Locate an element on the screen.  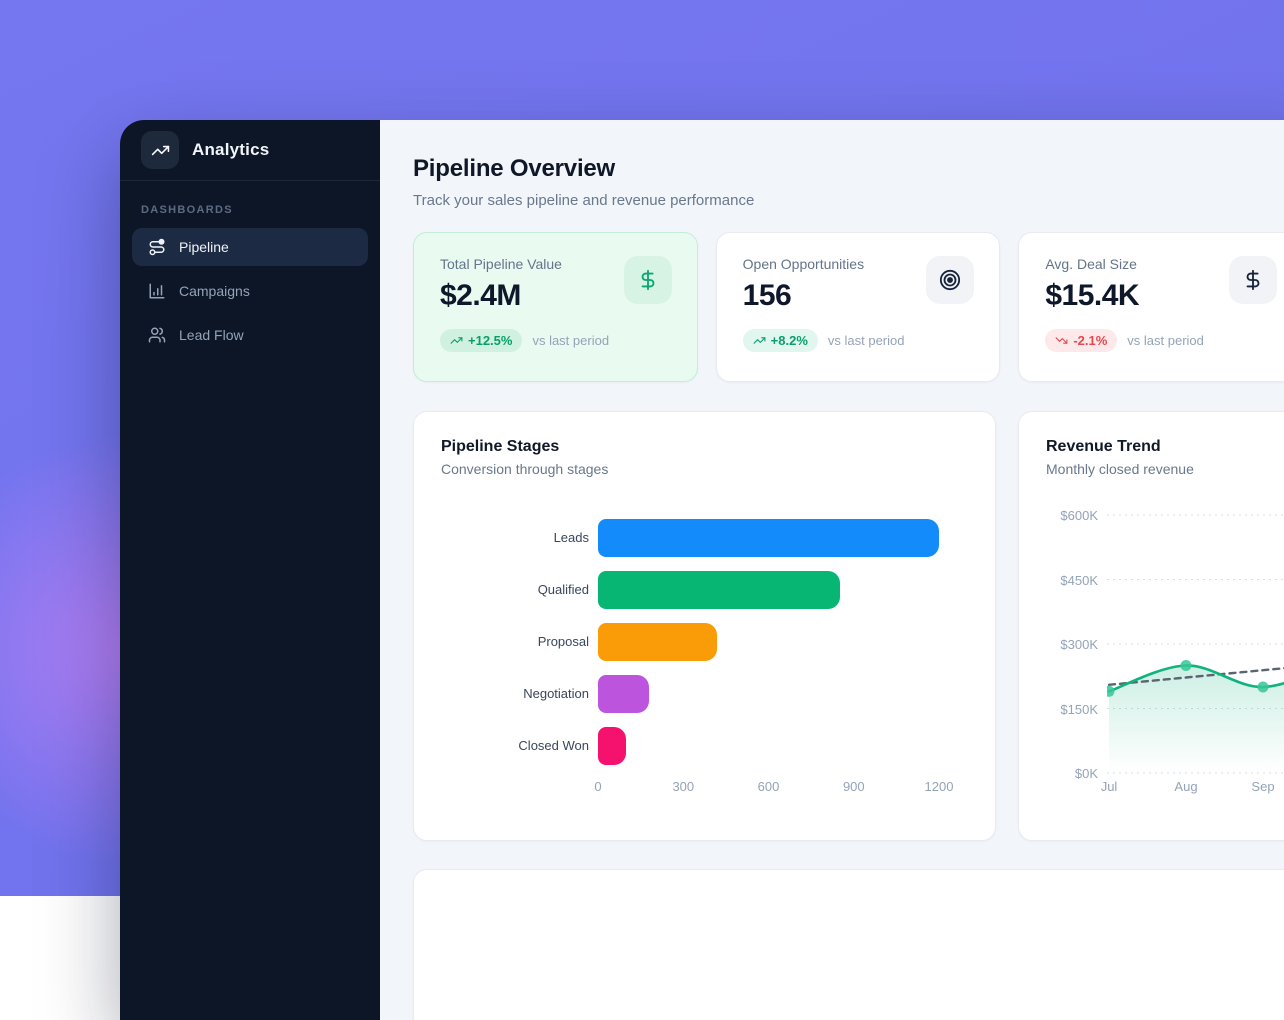
revenue-trend-chart is located at coordinates (1195, 650).